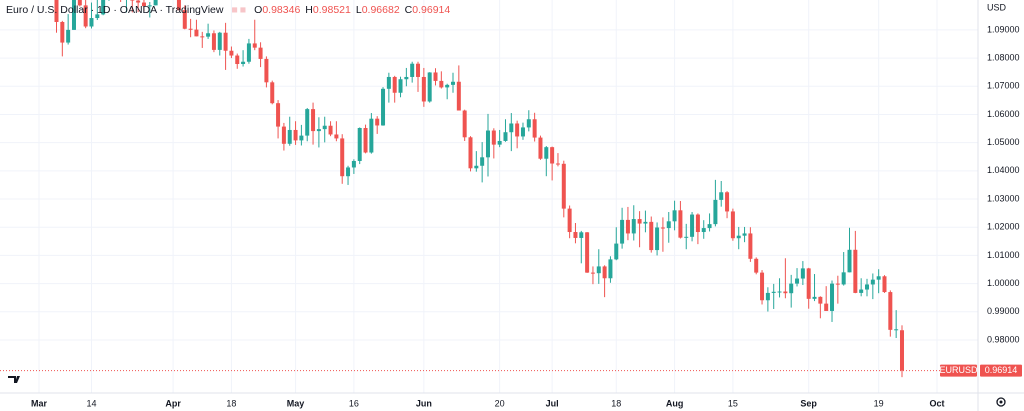 This screenshot has height=411, width=1024. I want to click on ohlc-label: H, so click(309, 10).